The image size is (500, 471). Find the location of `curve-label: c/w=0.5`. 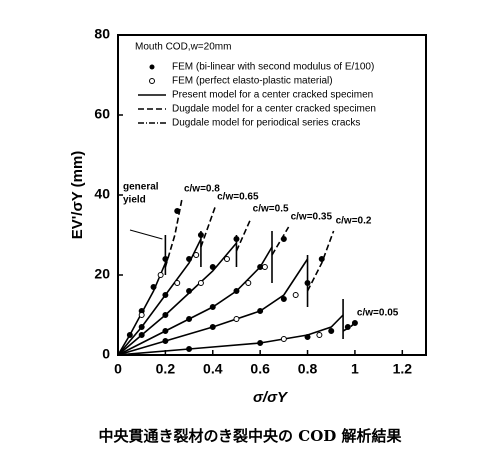

curve-label: c/w=0.5 is located at coordinates (271, 209).